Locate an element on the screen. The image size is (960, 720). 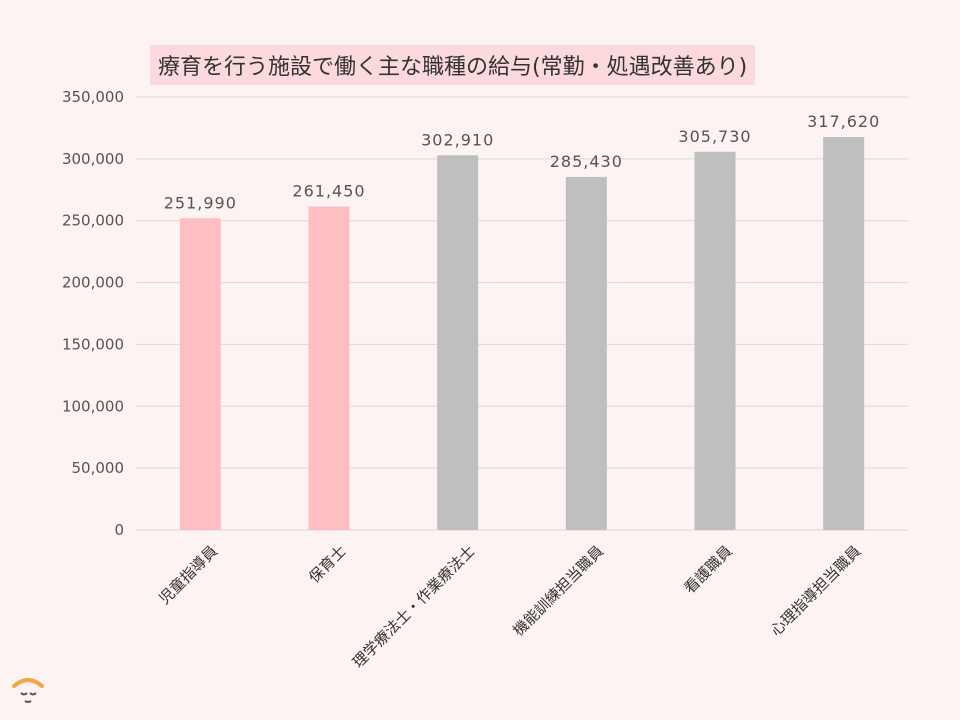
y-tick-label: 200,000 is located at coordinates (93, 283).